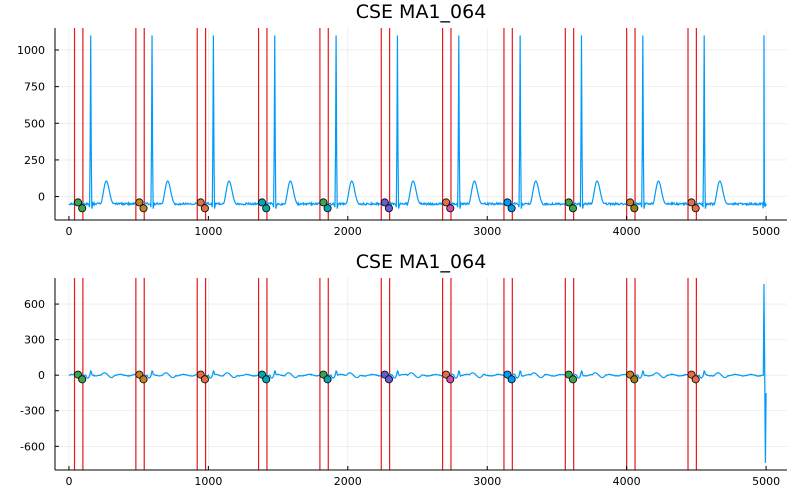 The height and width of the screenshot is (500, 800). Describe the element at coordinates (34, 123) in the screenshot. I see `y-tick-label: 500` at that location.